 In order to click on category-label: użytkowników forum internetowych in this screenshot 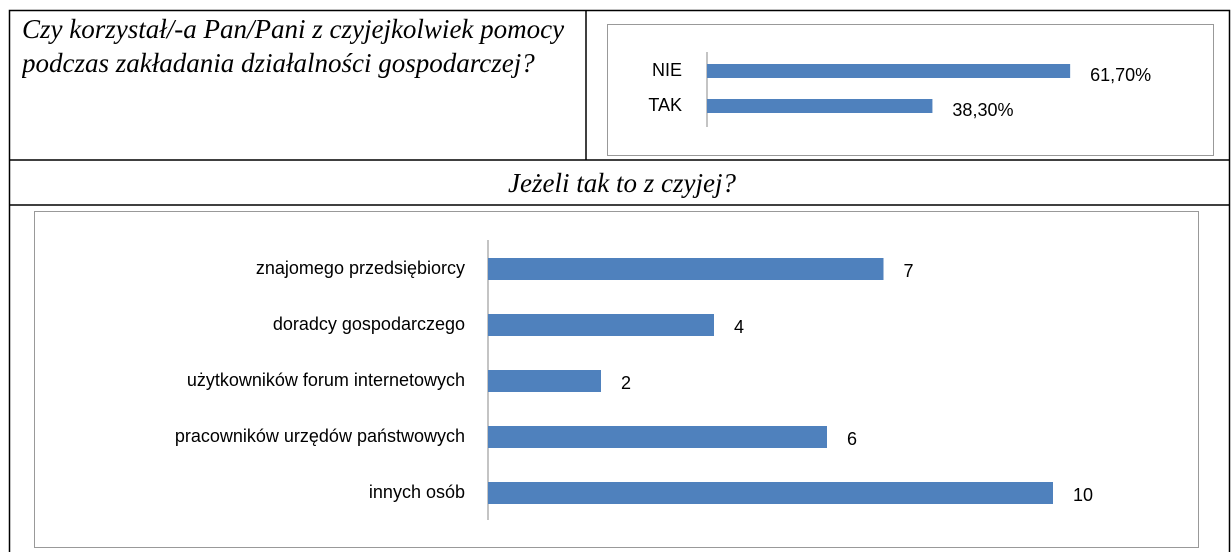, I will do `click(326, 380)`.